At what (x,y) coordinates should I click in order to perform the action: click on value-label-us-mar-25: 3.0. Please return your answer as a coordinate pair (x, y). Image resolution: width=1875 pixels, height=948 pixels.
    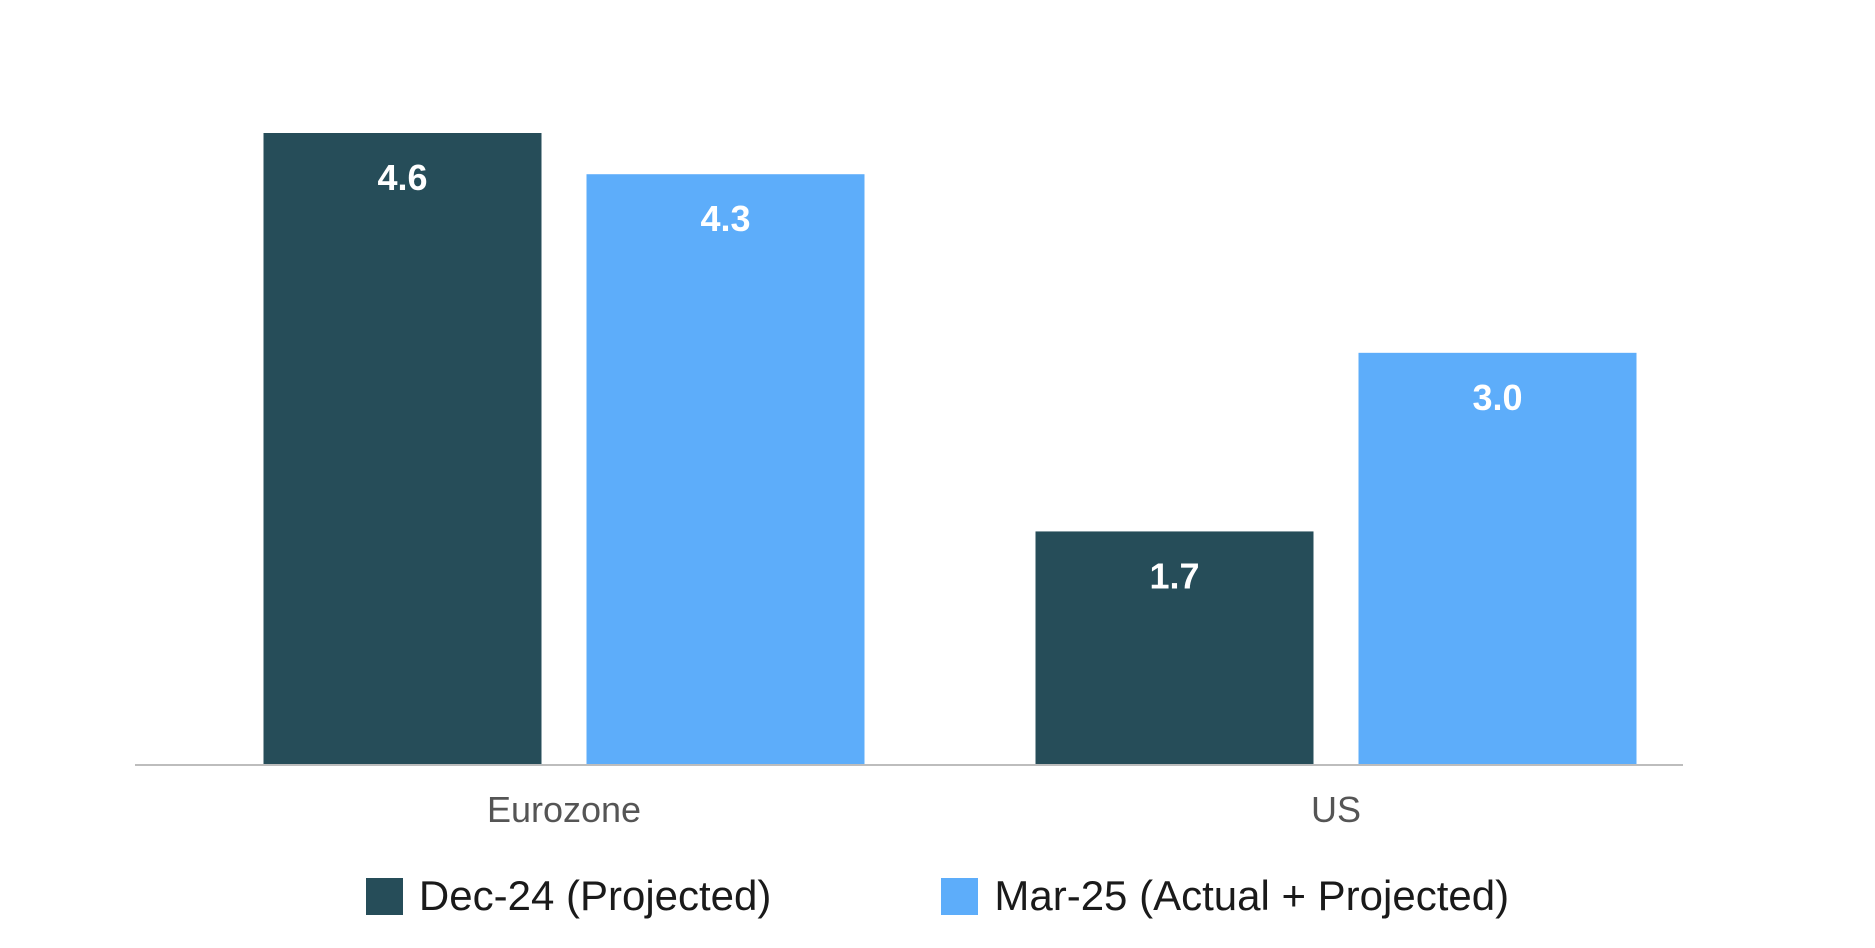
    Looking at the image, I should click on (1497, 397).